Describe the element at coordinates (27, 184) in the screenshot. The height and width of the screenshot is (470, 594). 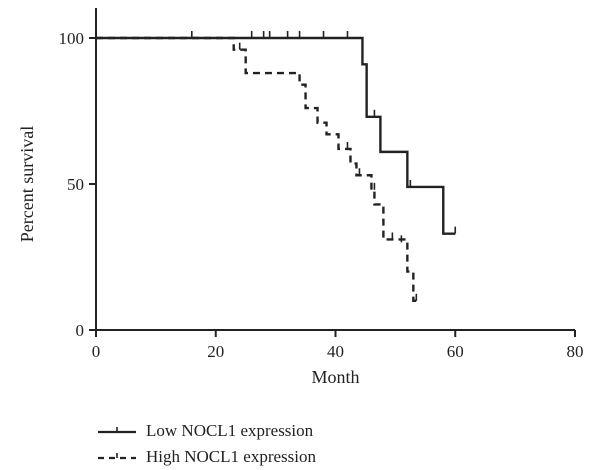
I see `y-axis-title: Percent survival` at that location.